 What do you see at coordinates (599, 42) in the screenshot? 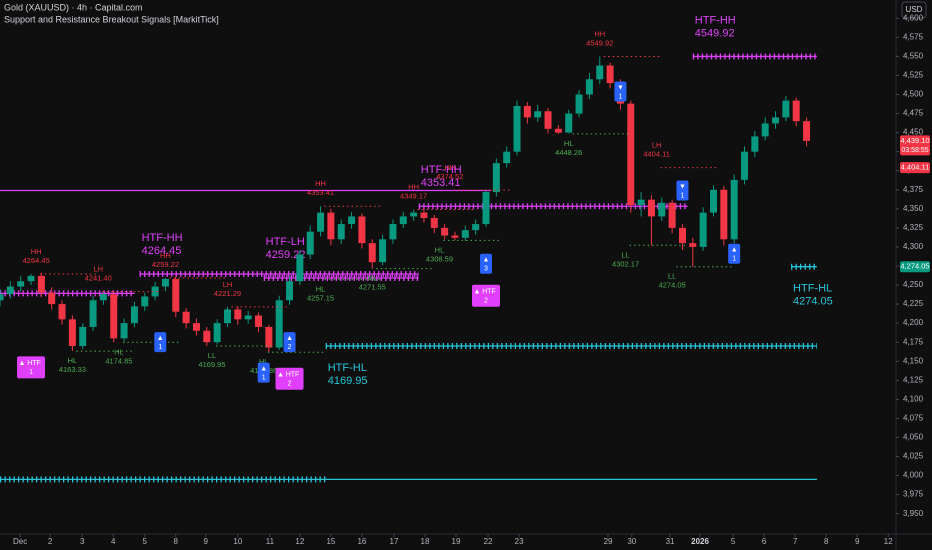
I see `pivot-value: 4549.92` at bounding box center [599, 42].